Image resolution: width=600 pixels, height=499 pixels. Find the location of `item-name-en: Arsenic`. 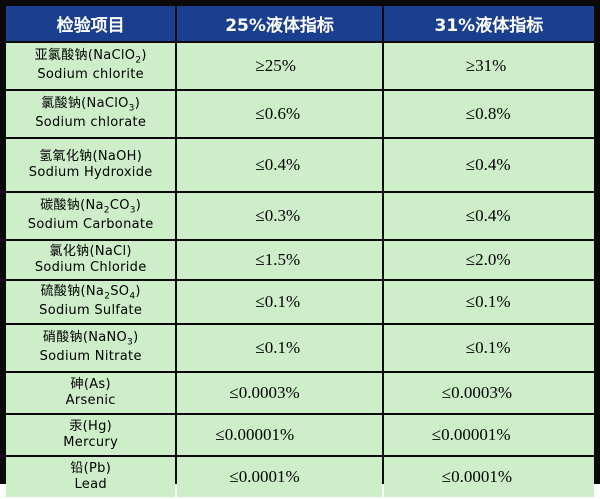

item-name-en: Arsenic is located at coordinates (90, 400).